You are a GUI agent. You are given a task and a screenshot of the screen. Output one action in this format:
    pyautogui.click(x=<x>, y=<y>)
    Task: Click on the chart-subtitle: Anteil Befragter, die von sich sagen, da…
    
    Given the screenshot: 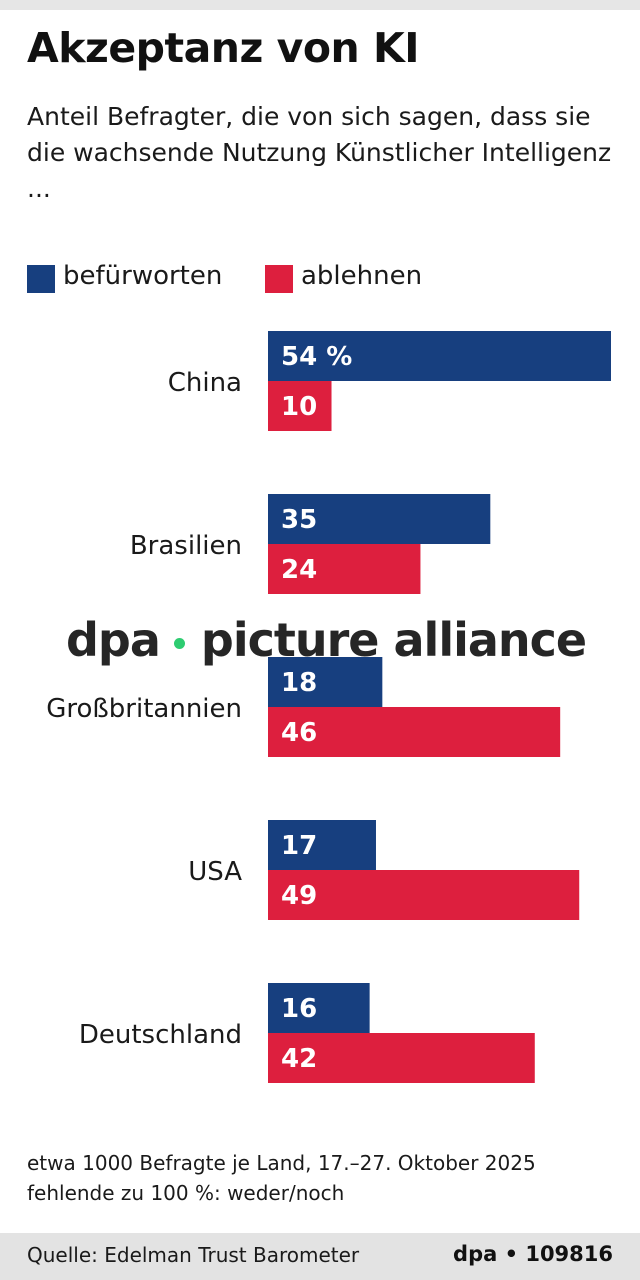 What is the action you would take?
    pyautogui.click(x=319, y=152)
    